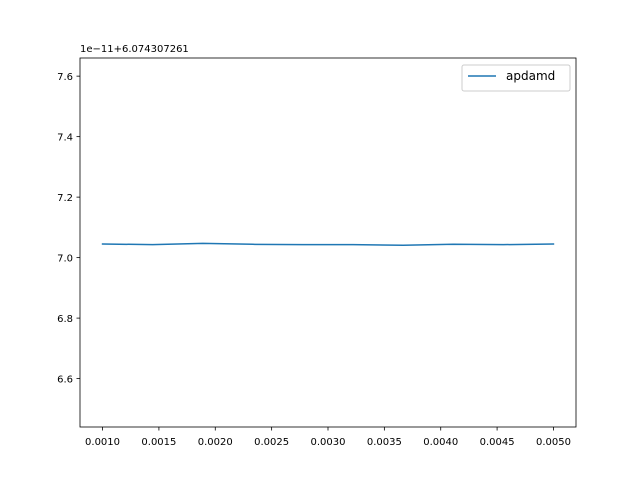  What do you see at coordinates (553, 442) in the screenshot?
I see `x-tick-label: 0.0050` at bounding box center [553, 442].